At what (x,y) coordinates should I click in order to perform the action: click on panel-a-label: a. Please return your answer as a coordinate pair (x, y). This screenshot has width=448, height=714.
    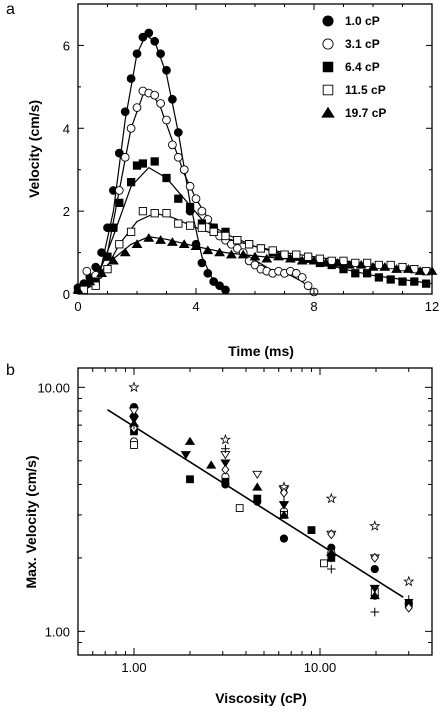
    Looking at the image, I should click on (10, 9).